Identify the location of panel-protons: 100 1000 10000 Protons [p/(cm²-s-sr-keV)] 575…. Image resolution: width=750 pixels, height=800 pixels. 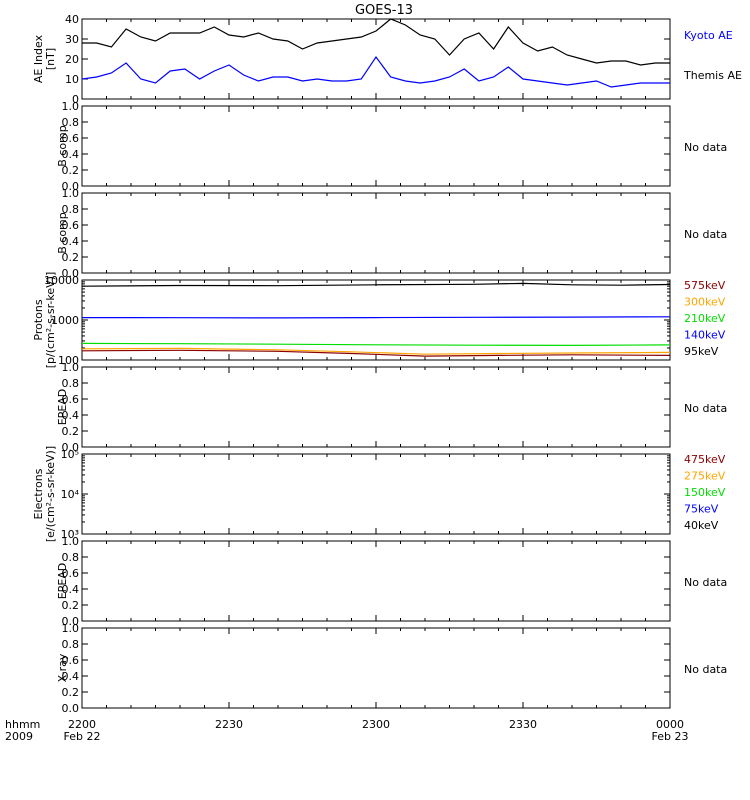
(379, 320).